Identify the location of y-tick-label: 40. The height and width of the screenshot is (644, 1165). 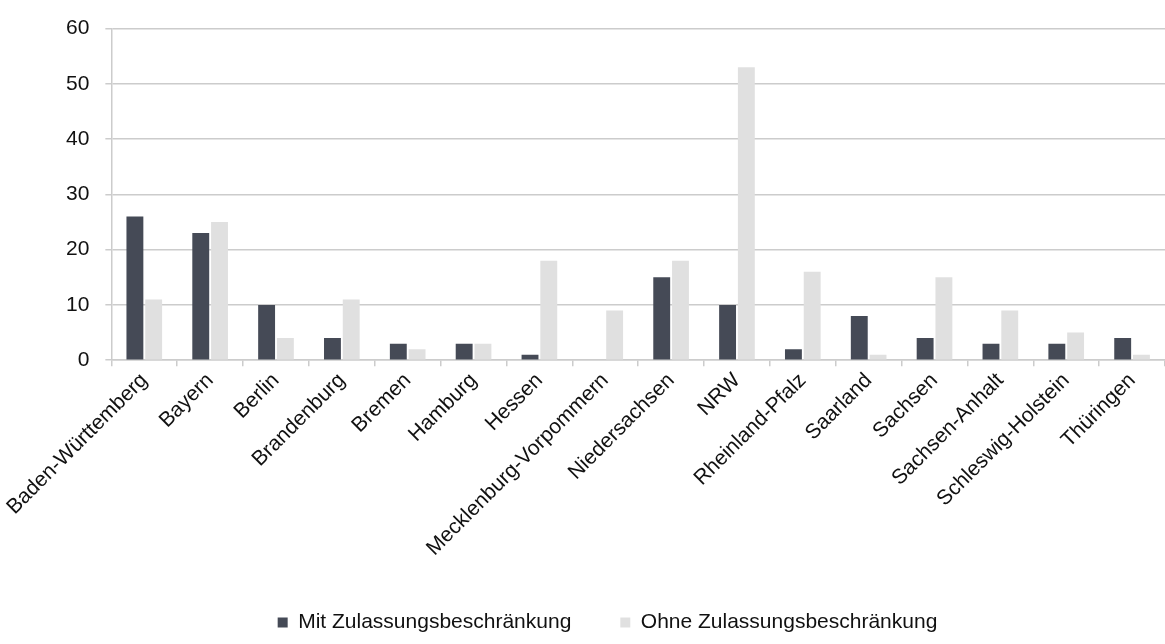
(78, 137).